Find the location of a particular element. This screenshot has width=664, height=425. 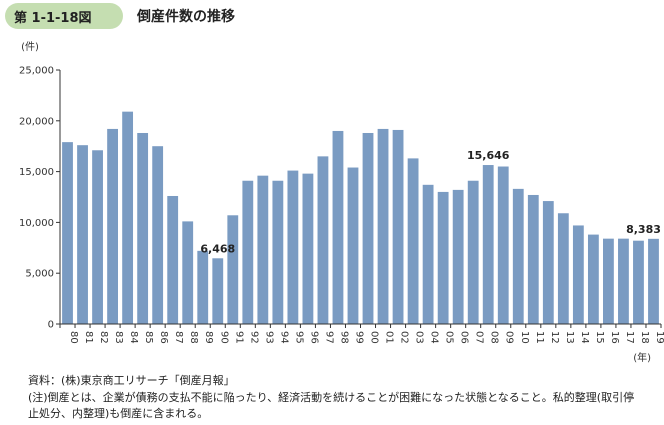

footnote-line-2: 止処分、内整理)も倒産に含まれる。 is located at coordinates (118, 413).